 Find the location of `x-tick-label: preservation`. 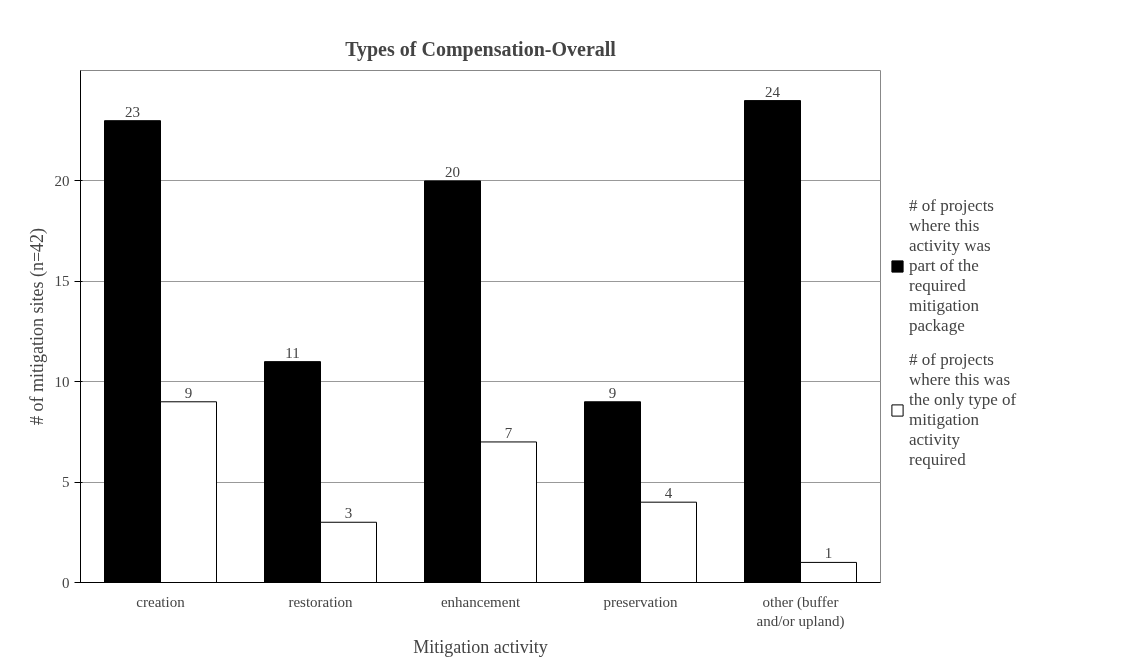

x-tick-label: preservation is located at coordinates (641, 601).